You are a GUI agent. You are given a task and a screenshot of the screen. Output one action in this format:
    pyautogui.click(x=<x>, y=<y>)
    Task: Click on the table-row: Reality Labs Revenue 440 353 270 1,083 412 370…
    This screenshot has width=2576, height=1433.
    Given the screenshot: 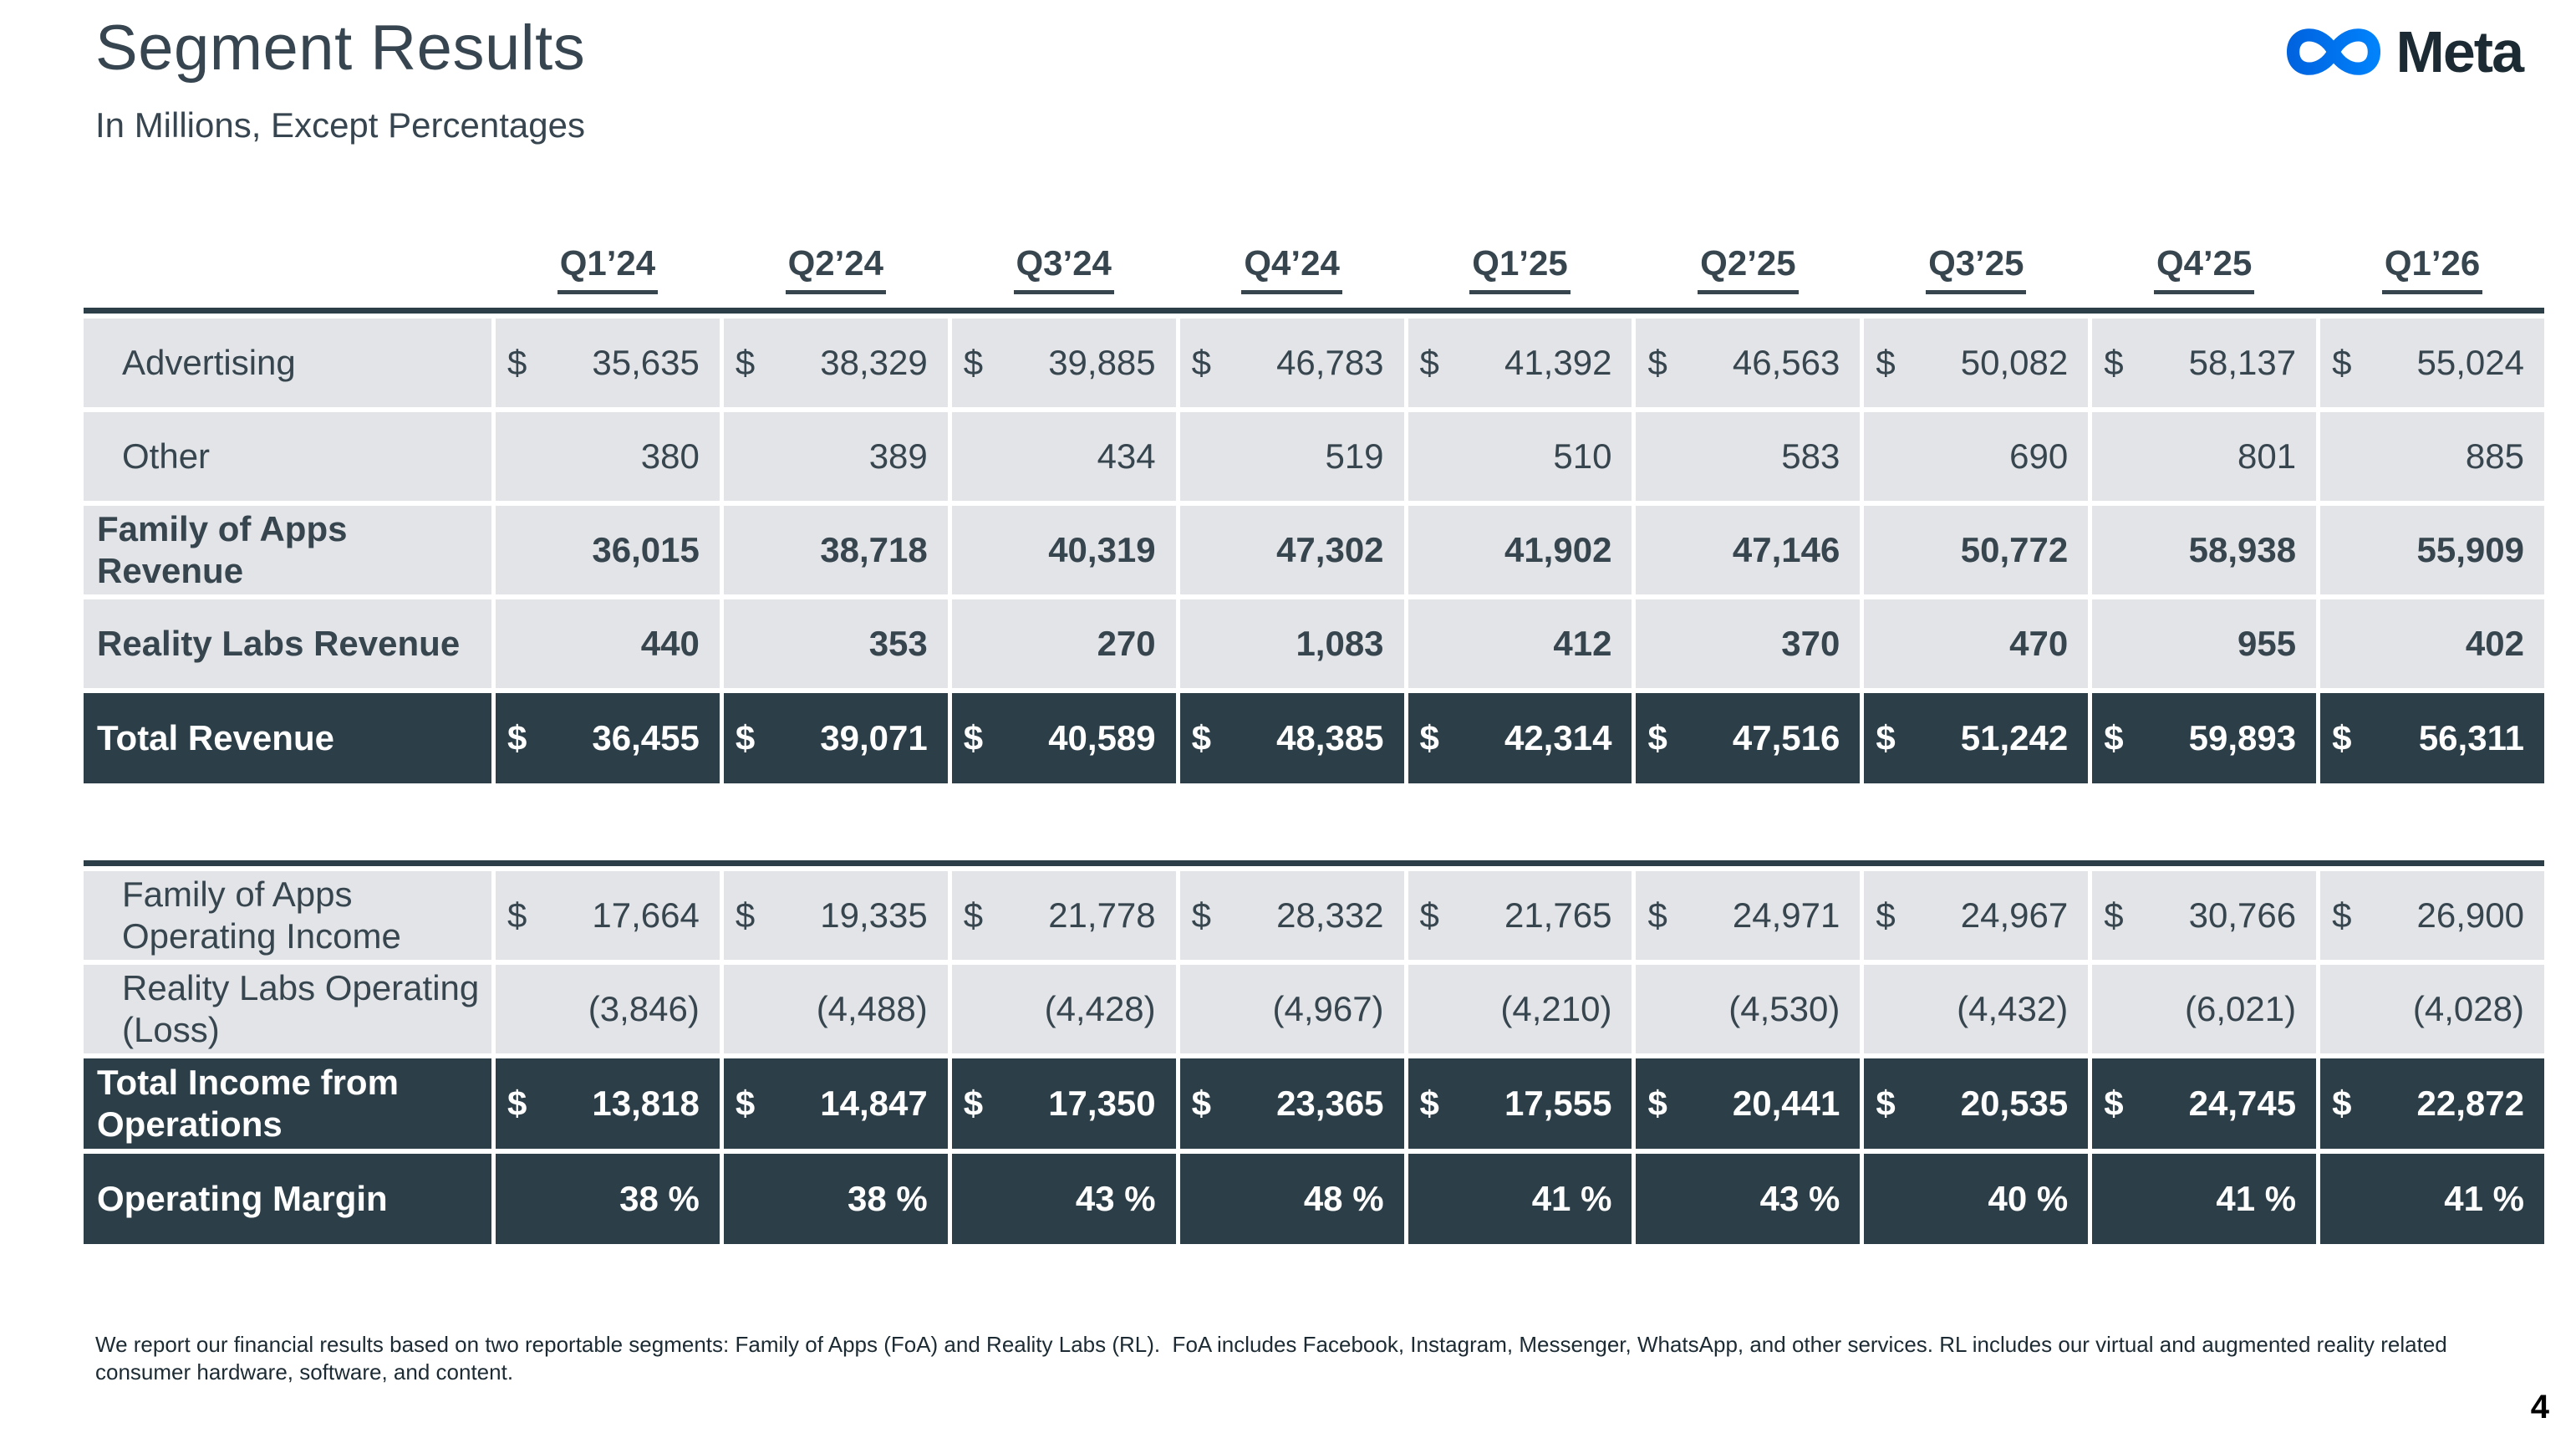 What is the action you would take?
    pyautogui.click(x=1314, y=643)
    